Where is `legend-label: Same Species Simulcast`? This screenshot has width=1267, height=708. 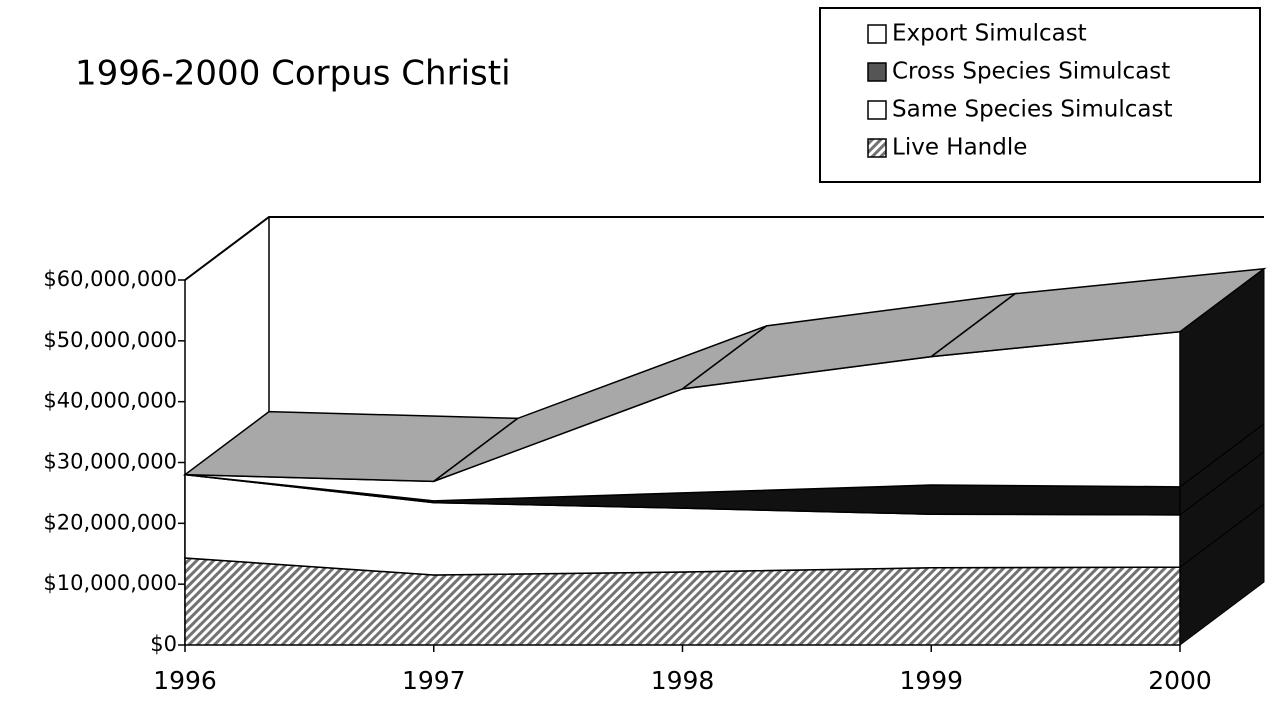
legend-label: Same Species Simulcast is located at coordinates (1032, 110).